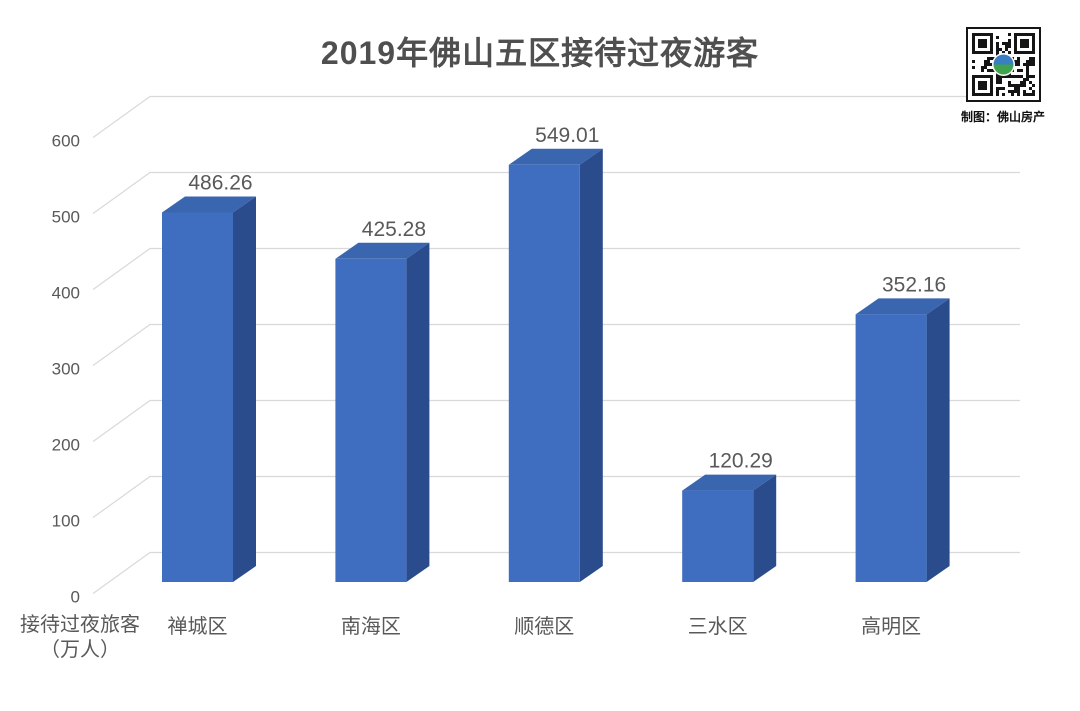 The width and height of the screenshot is (1080, 711). Describe the element at coordinates (66, 293) in the screenshot. I see `y-tick-label: 400` at that location.